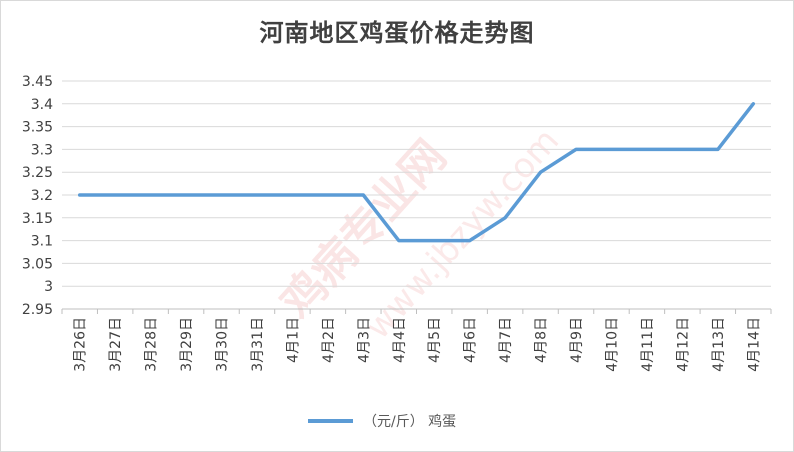 This screenshot has height=452, width=794. I want to click on x-tick-label: 4月4日, so click(400, 340).